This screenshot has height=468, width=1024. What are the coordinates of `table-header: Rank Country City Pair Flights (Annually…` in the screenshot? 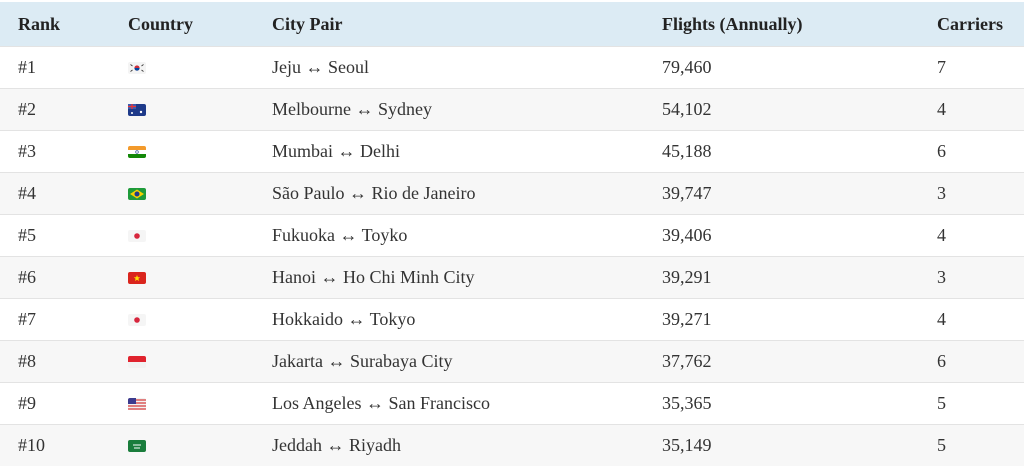 It's located at (512, 24).